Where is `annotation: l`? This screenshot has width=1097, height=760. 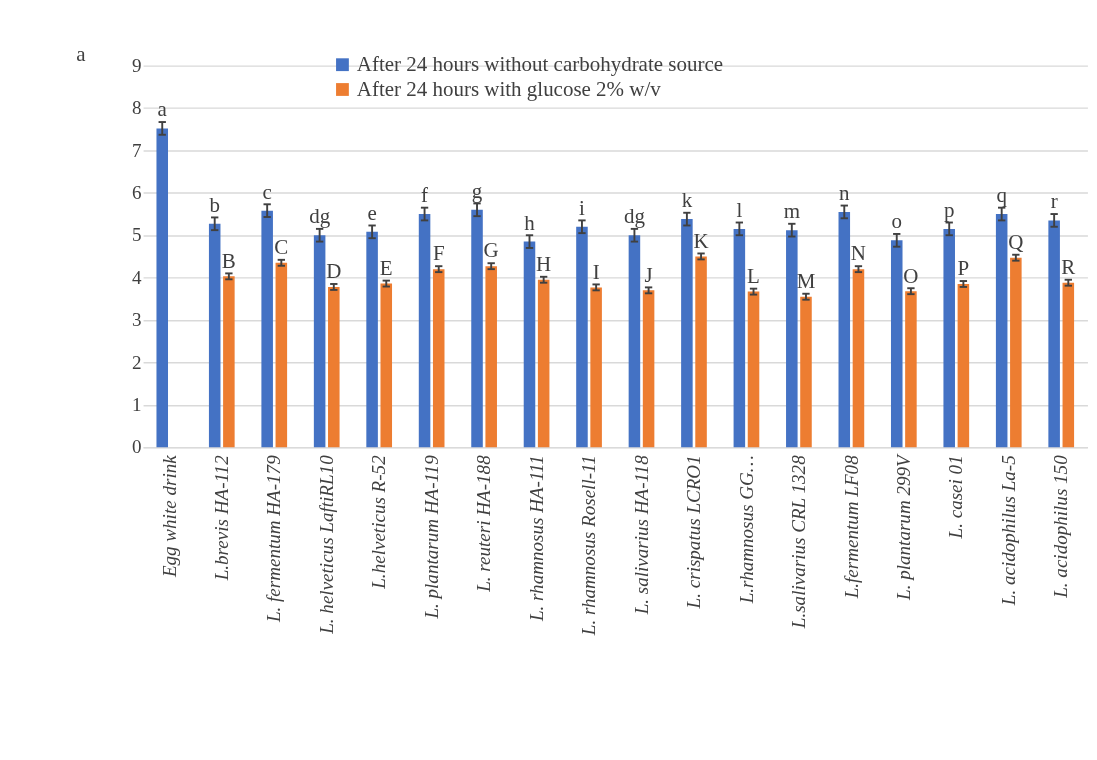 annotation: l is located at coordinates (739, 209).